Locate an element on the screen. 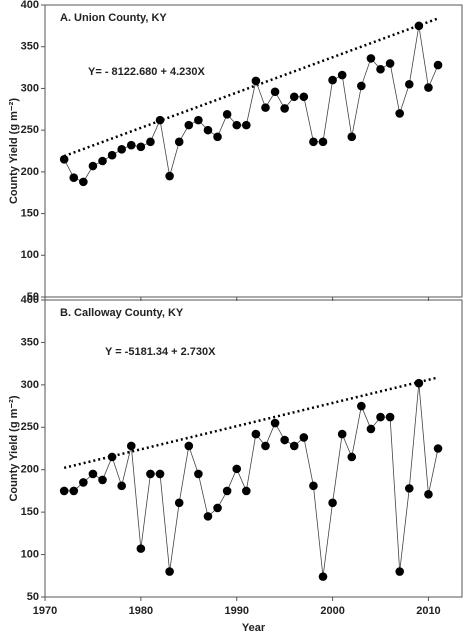 The width and height of the screenshot is (474, 635). y-tick-label: 300 is located at coordinates (30, 88).